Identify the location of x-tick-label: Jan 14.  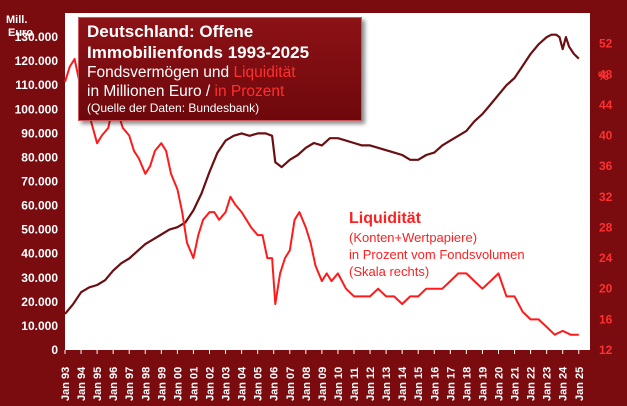
(403, 383).